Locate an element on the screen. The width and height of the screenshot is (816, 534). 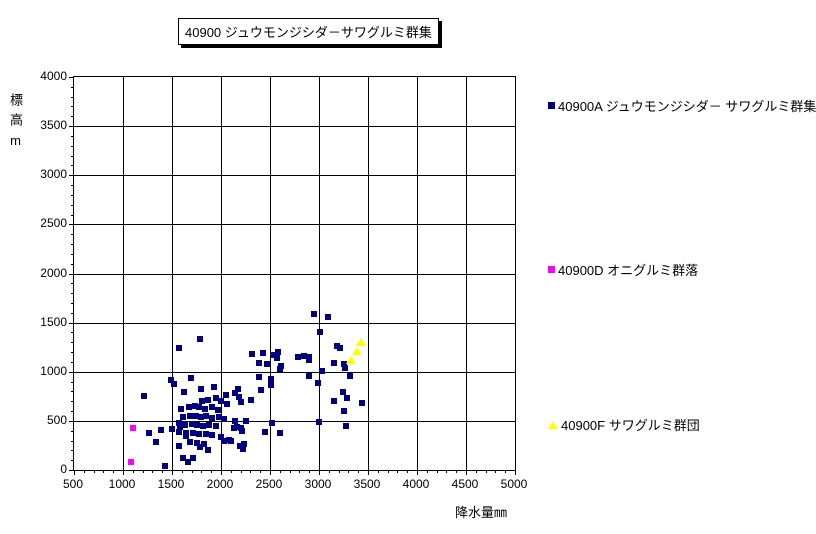
legend-item-40900F: 40900F サワグルミ群団 is located at coordinates (624, 424).